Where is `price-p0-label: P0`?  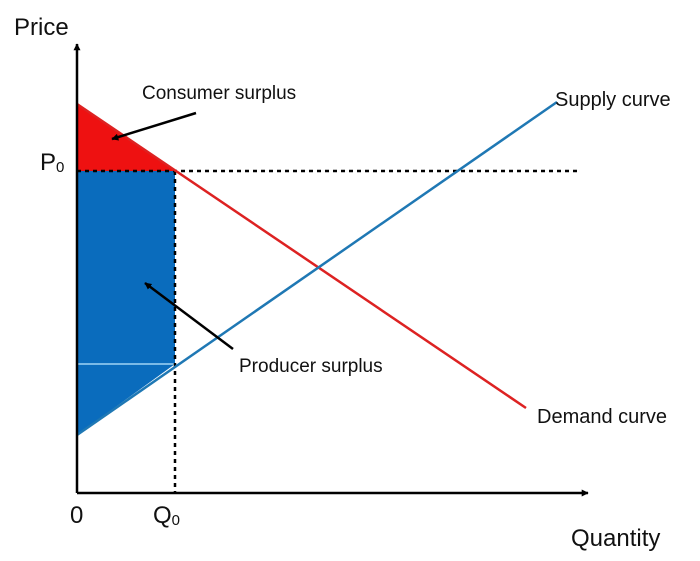 price-p0-label: P0 is located at coordinates (52, 162).